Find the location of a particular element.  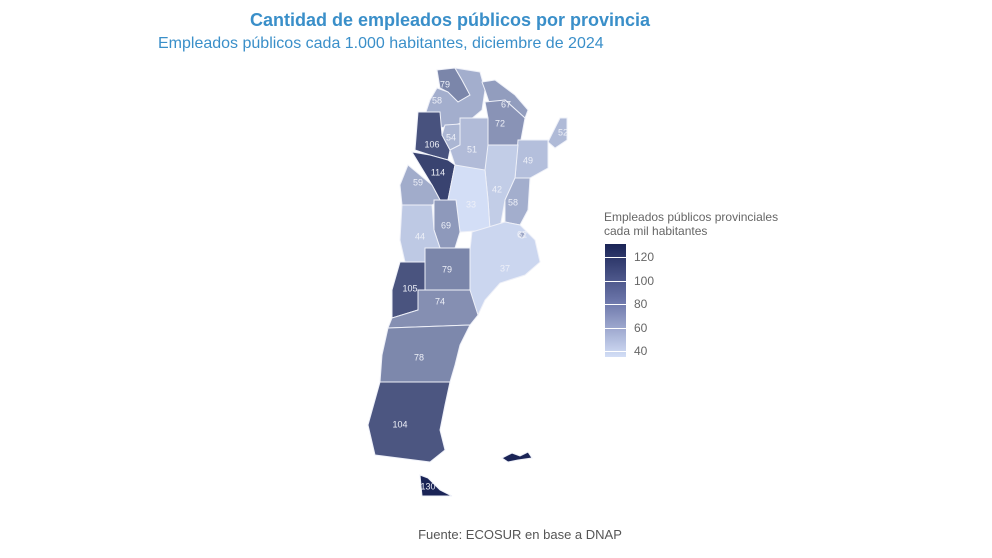

province-caba: 62 is located at coordinates (522, 234).